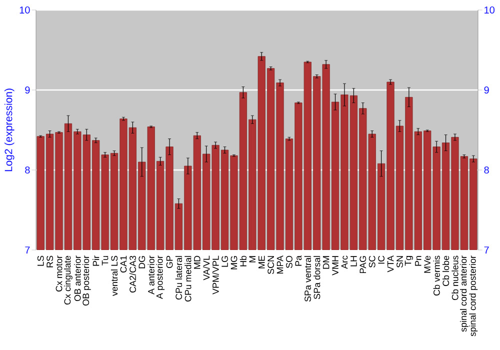 This screenshot has height=350, width=500. I want to click on y2-tick-label: 9, so click(486, 90).